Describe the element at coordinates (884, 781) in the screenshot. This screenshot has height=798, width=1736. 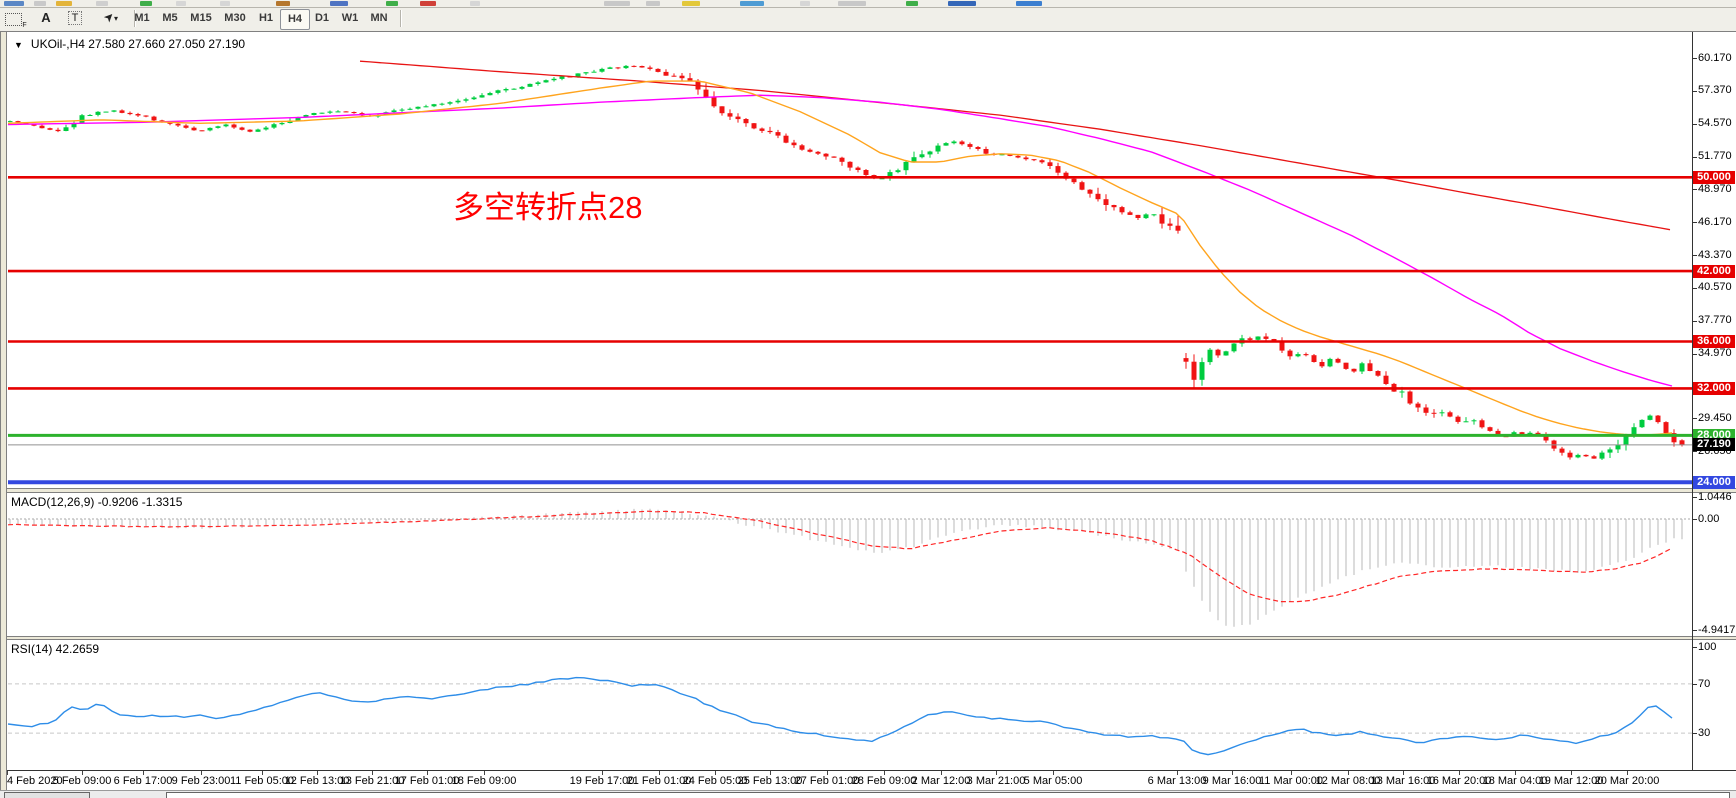
I see `time-label: 28 Feb 09:00` at that location.